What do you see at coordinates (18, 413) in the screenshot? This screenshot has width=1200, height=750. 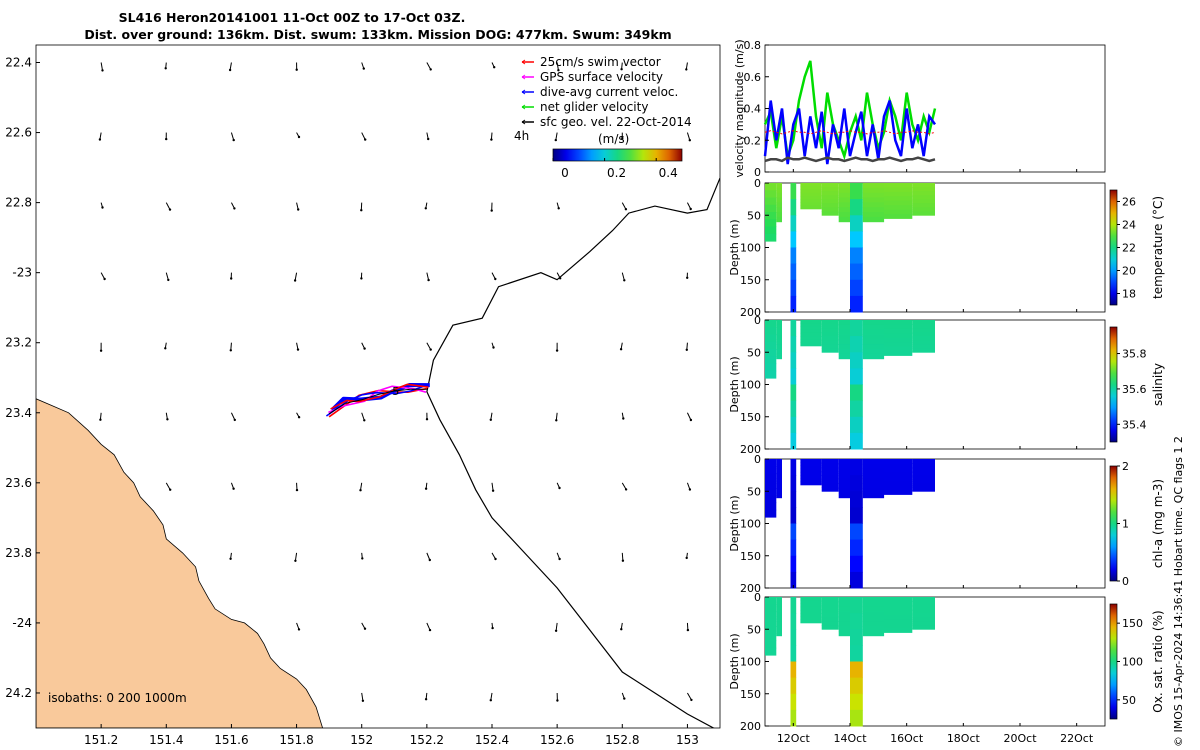 I see `map-y-tick-label: 23.4` at bounding box center [18, 413].